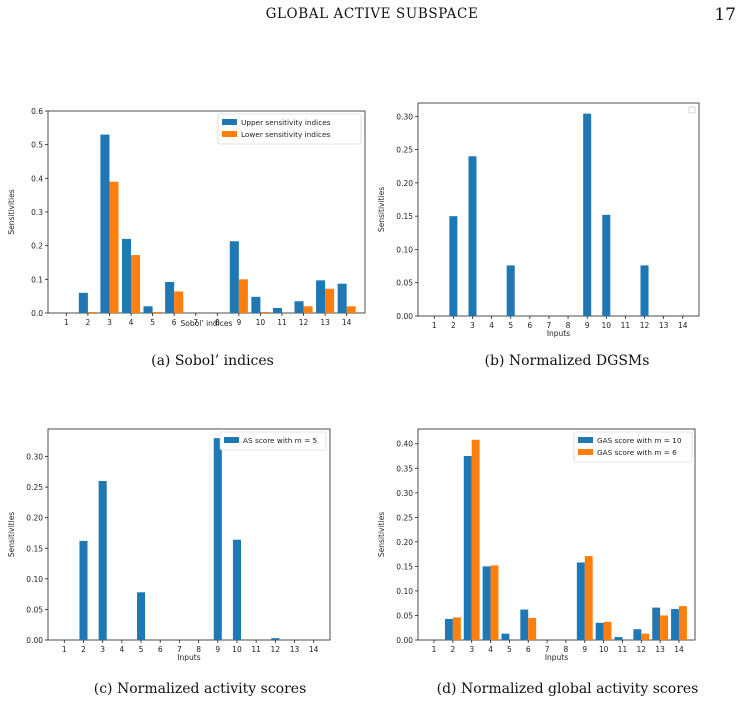  Describe the element at coordinates (633, 447) in the screenshot. I see `legend-box` at that location.